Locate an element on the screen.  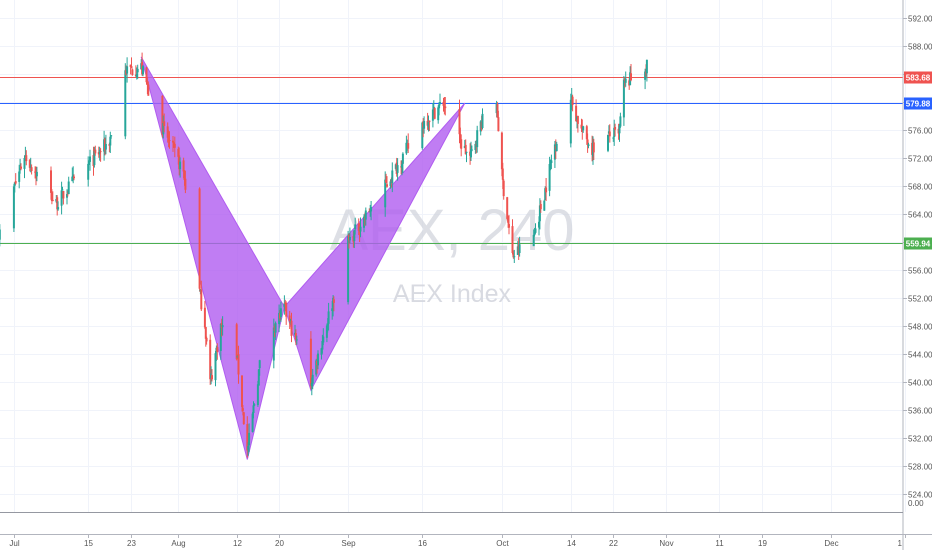
time-axis: Jul 15 23 Aug 12 20 Sep 16 Oct 14 22 Nov 11 19 Dec 1 is located at coordinates (457, 541).